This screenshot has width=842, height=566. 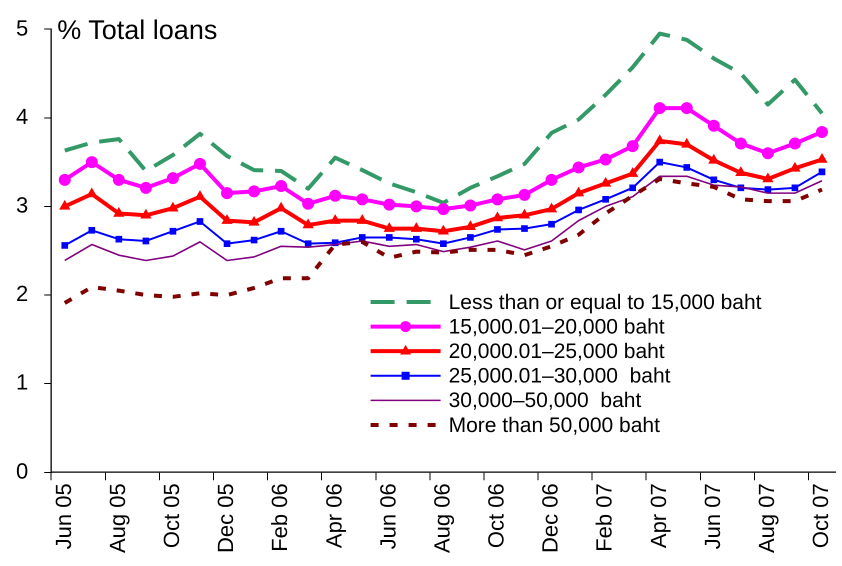 What do you see at coordinates (279, 517) in the screenshot?
I see `x-tick-label: Feb 06` at bounding box center [279, 517].